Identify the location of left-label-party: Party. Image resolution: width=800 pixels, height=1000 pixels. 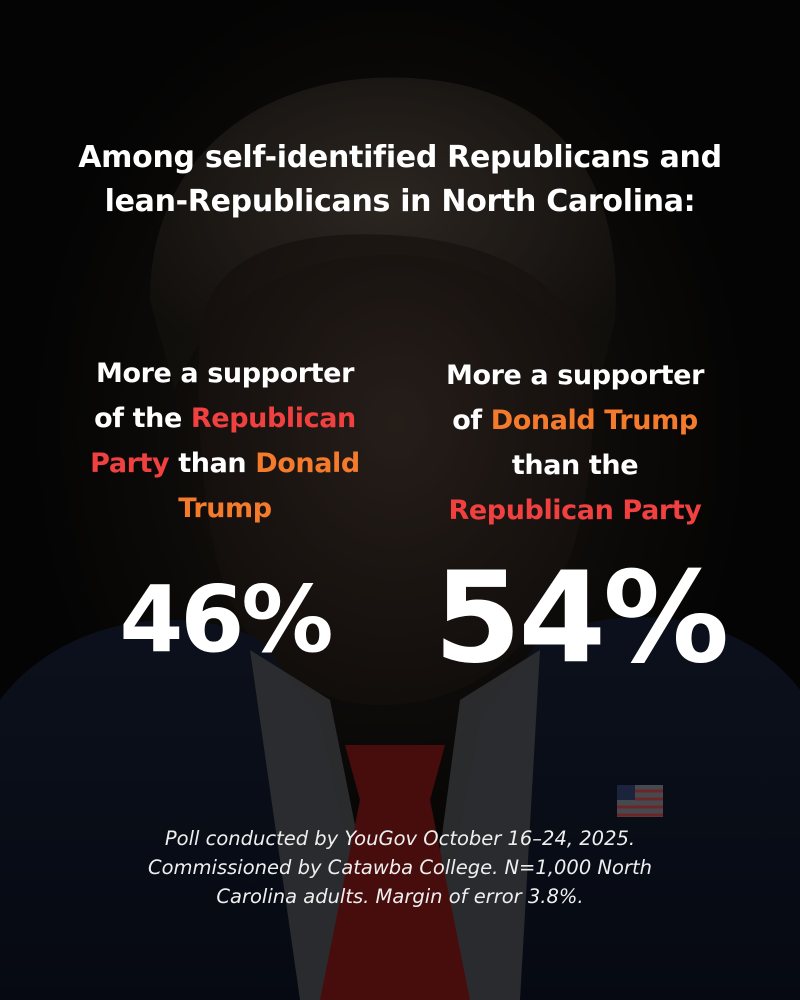
(130, 463).